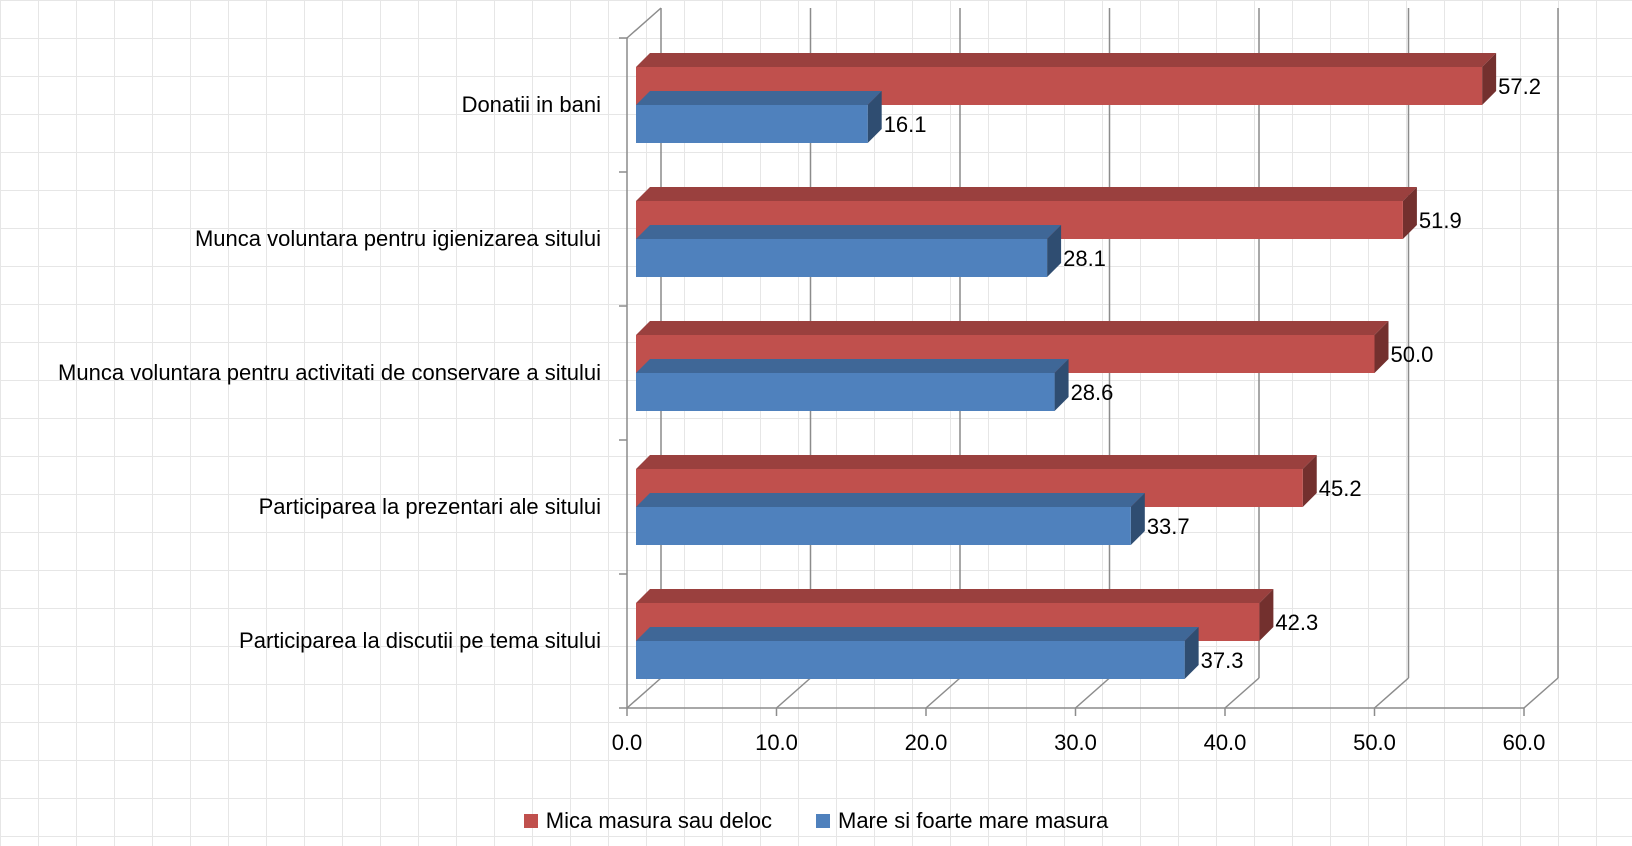 This screenshot has width=1632, height=846. I want to click on data-label: 37.3, so click(1222, 660).